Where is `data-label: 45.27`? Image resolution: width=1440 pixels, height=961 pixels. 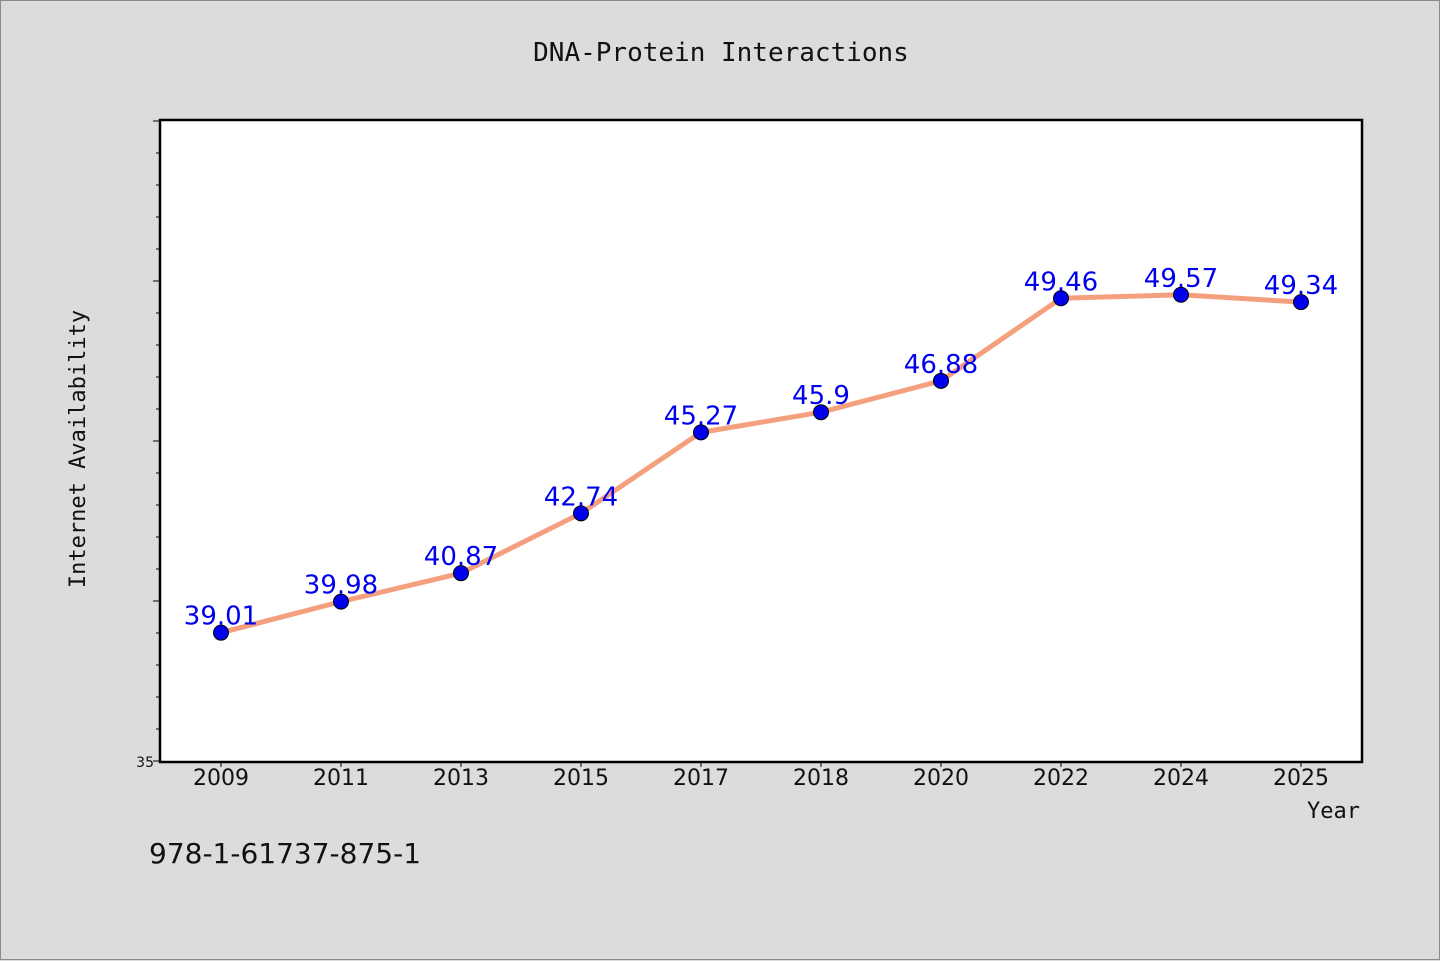 data-label: 45.27 is located at coordinates (701, 416).